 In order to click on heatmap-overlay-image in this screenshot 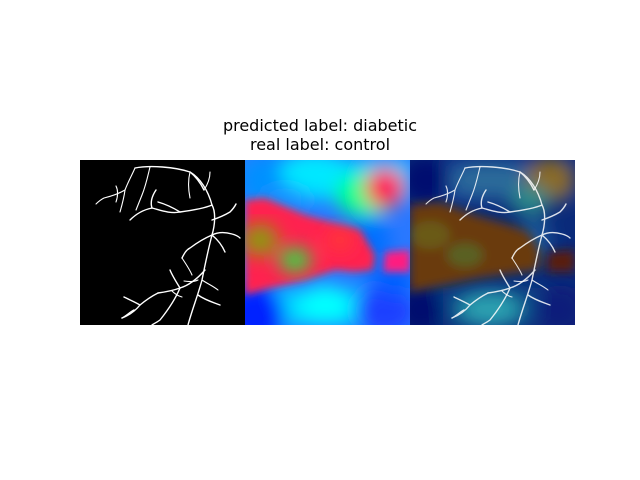, I will do `click(492, 242)`.